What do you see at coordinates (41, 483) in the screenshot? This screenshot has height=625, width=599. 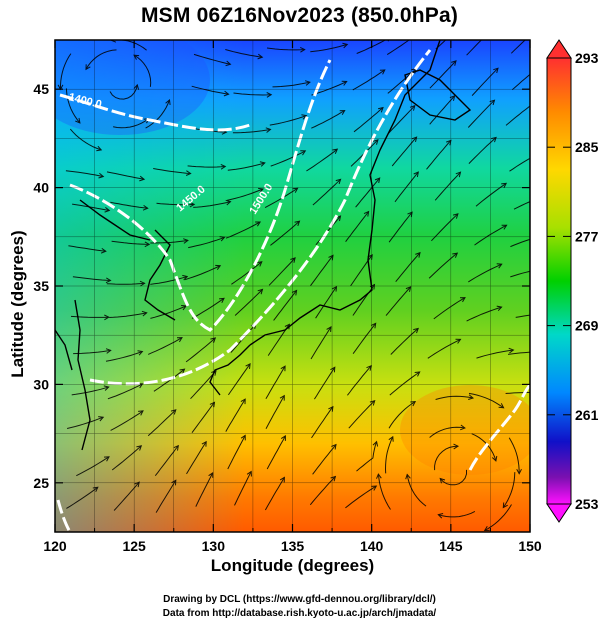 I see `y-tick-label: 25` at bounding box center [41, 483].